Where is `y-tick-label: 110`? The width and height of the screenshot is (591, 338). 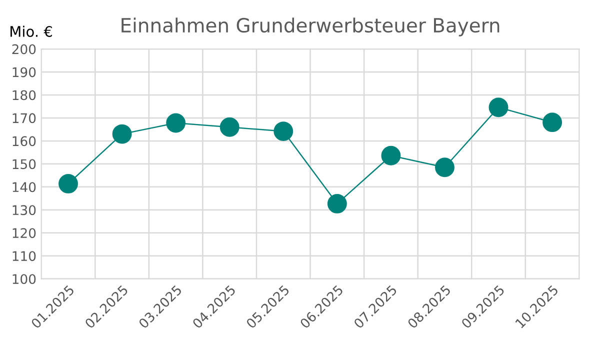 y-tick-label: 110 is located at coordinates (24, 256).